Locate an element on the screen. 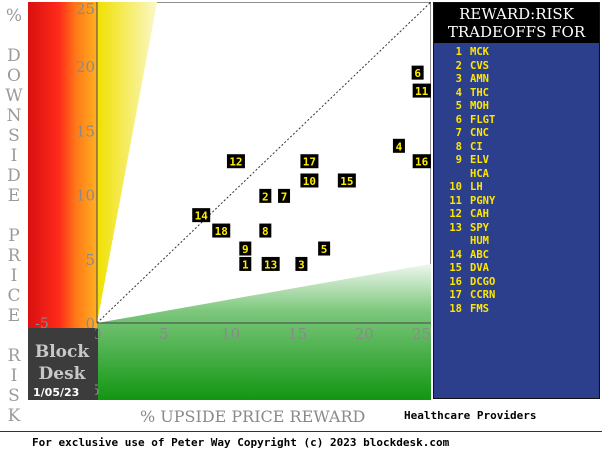 The height and width of the screenshot is (460, 602). data-point-1: 1 is located at coordinates (245, 263).